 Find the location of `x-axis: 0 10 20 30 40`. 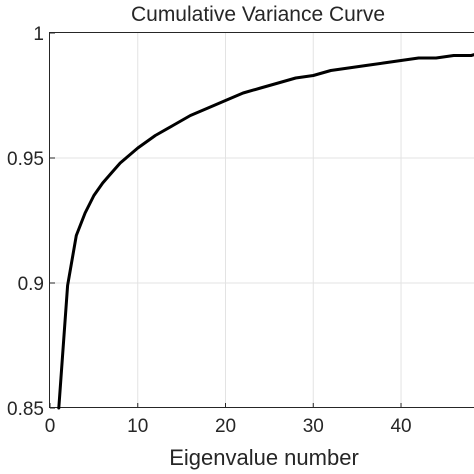

x-axis: 0 10 20 30 40 is located at coordinates (228, 420).